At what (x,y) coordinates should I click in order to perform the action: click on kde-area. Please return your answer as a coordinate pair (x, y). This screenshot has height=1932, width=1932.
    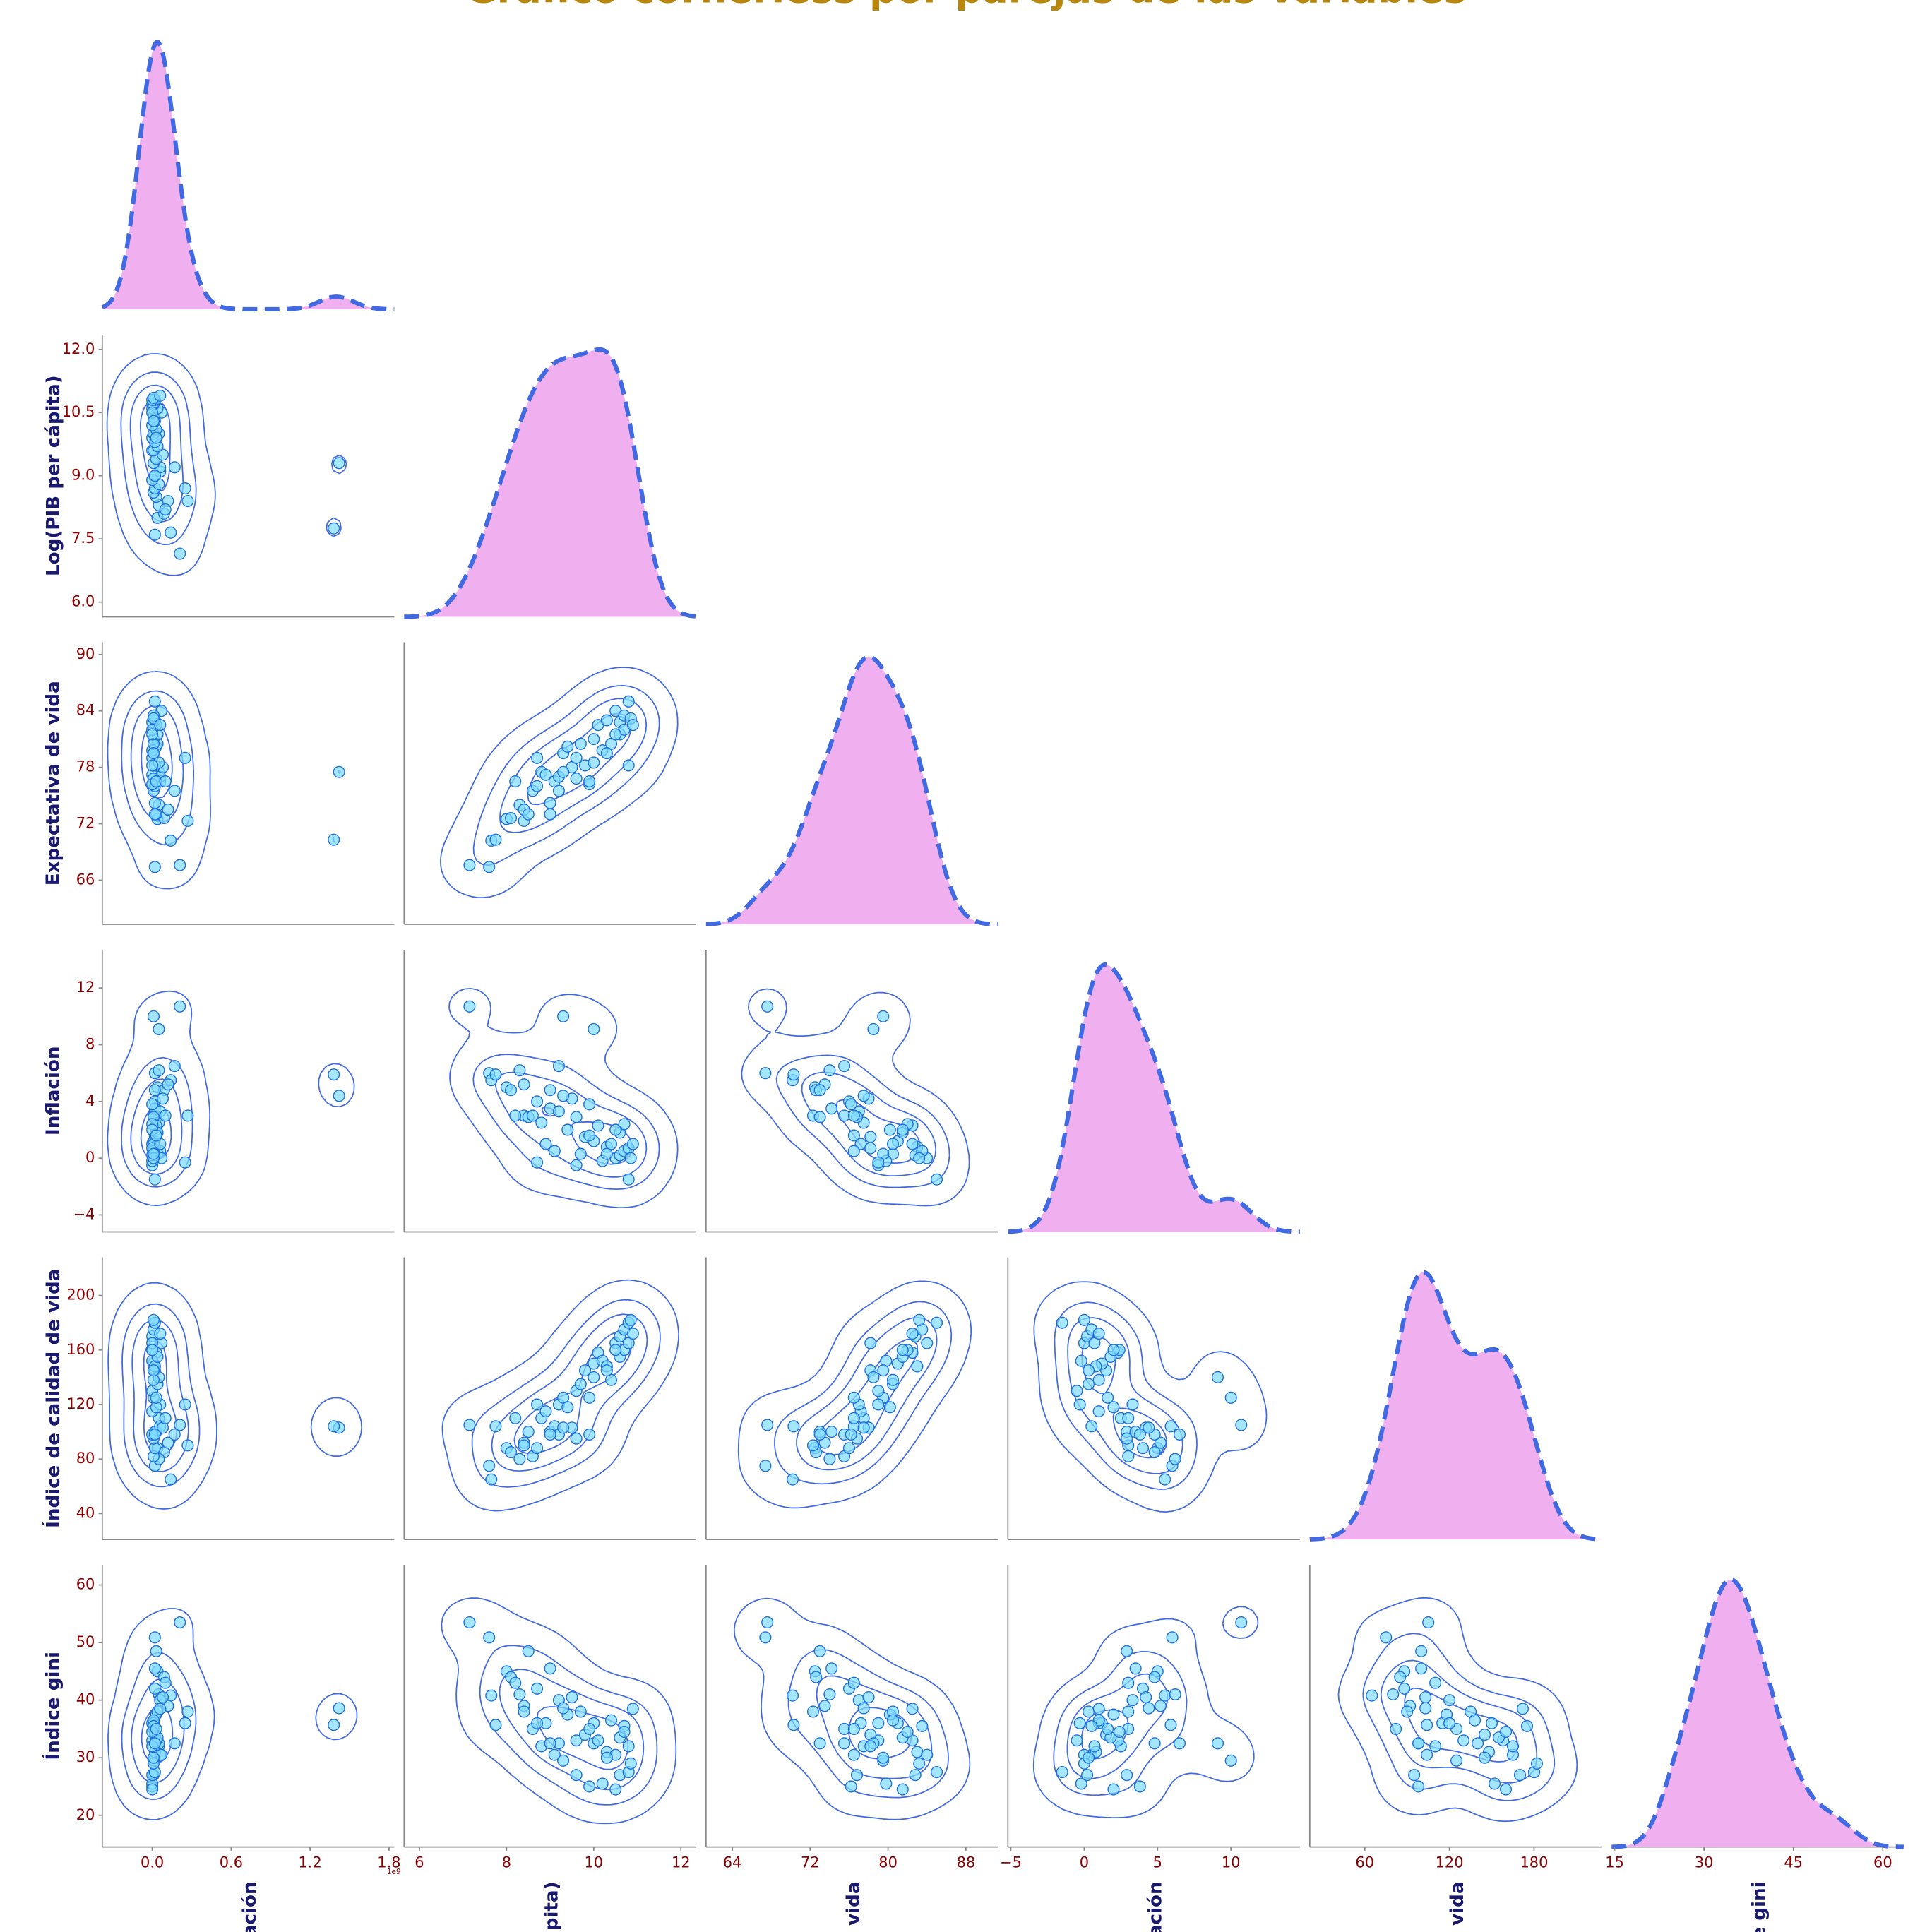
    Looking at the image, I should click on (1154, 1098).